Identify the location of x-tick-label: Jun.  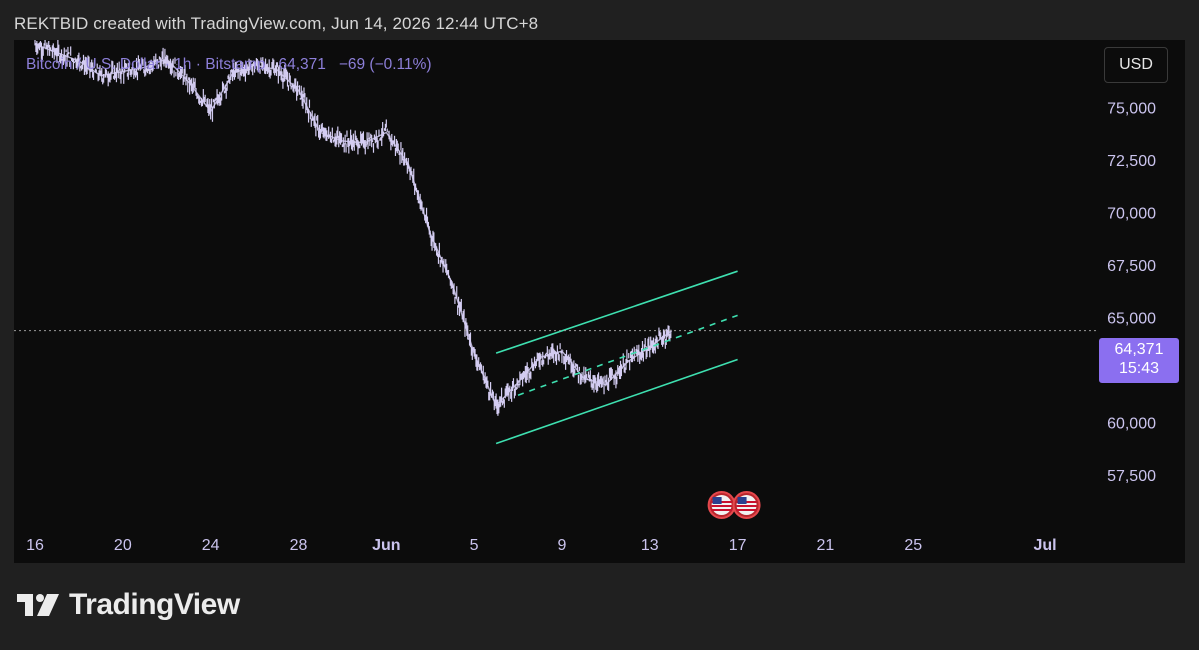
(386, 545).